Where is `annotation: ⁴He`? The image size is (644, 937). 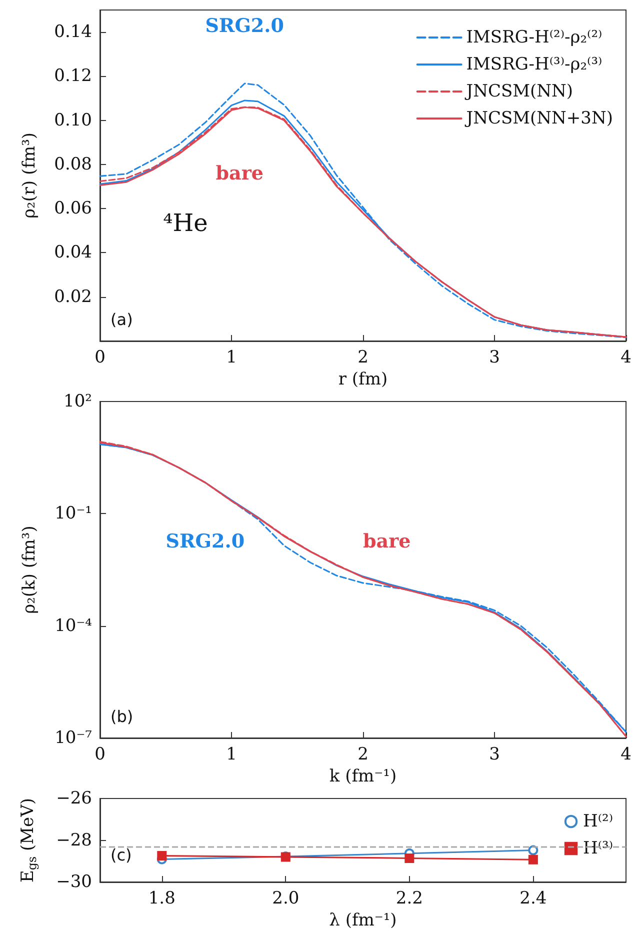 annotation: ⁴He is located at coordinates (185, 223).